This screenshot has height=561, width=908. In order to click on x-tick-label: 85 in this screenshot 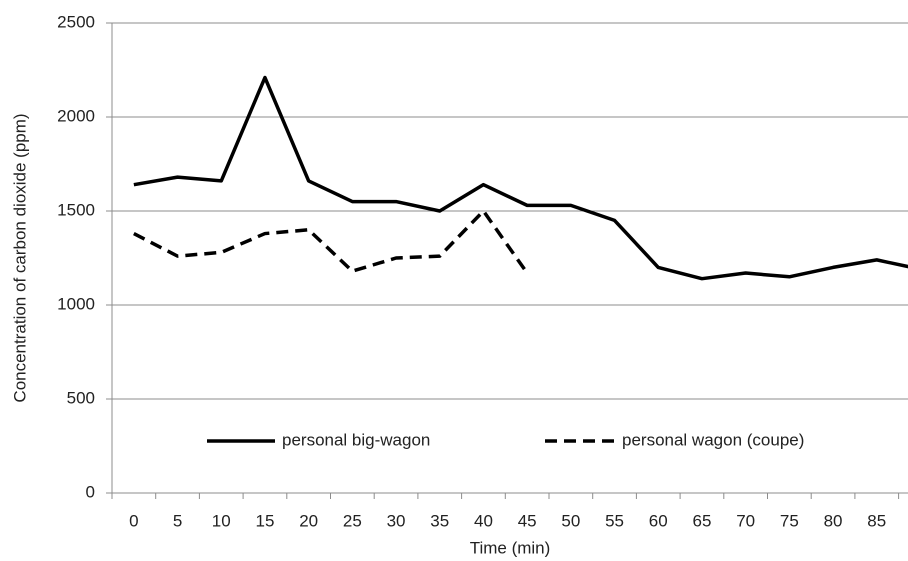, I will do `click(876, 520)`.